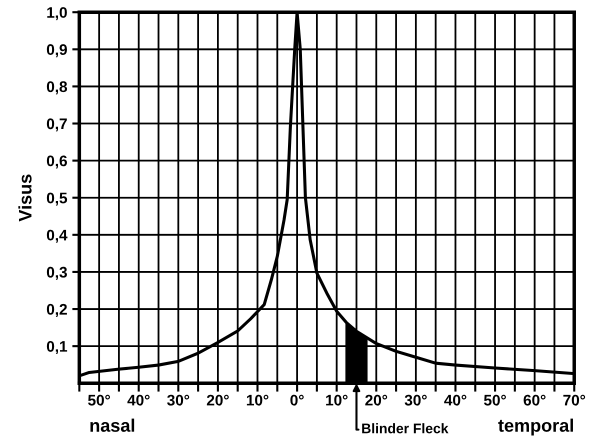 The image size is (592, 436). I want to click on x-tick-label: 60°, so click(535, 400).